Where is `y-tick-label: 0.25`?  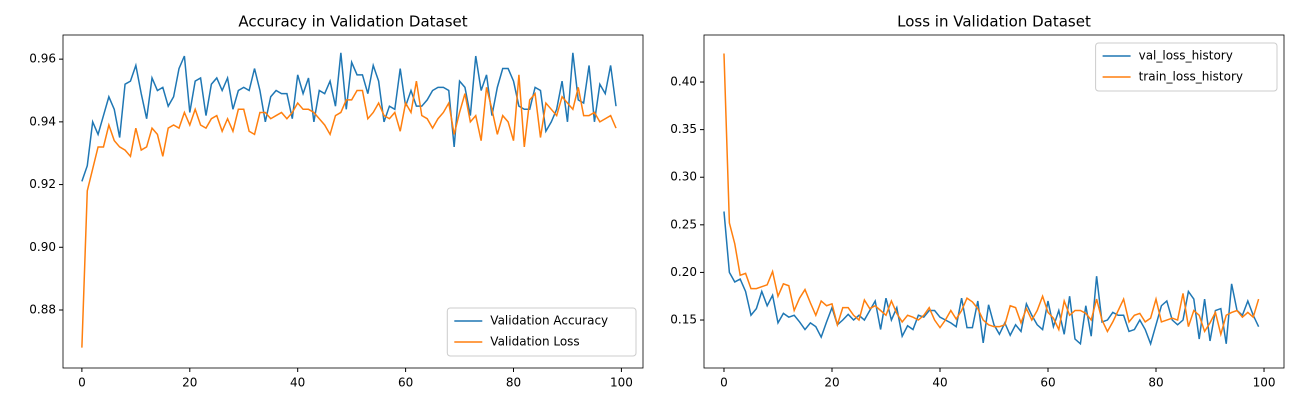
y-tick-label: 0.25 is located at coordinates (683, 224).